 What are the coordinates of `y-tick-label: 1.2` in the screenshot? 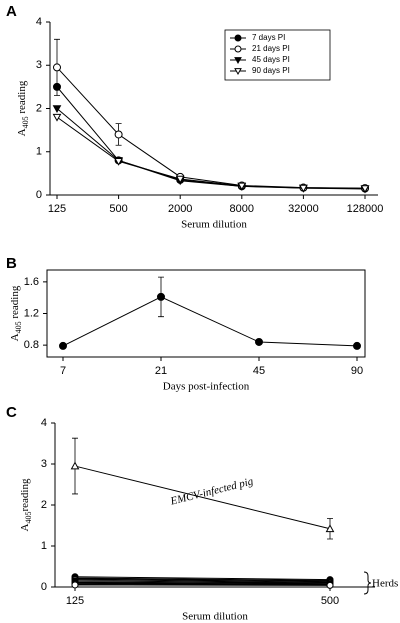 It's located at (31, 313).